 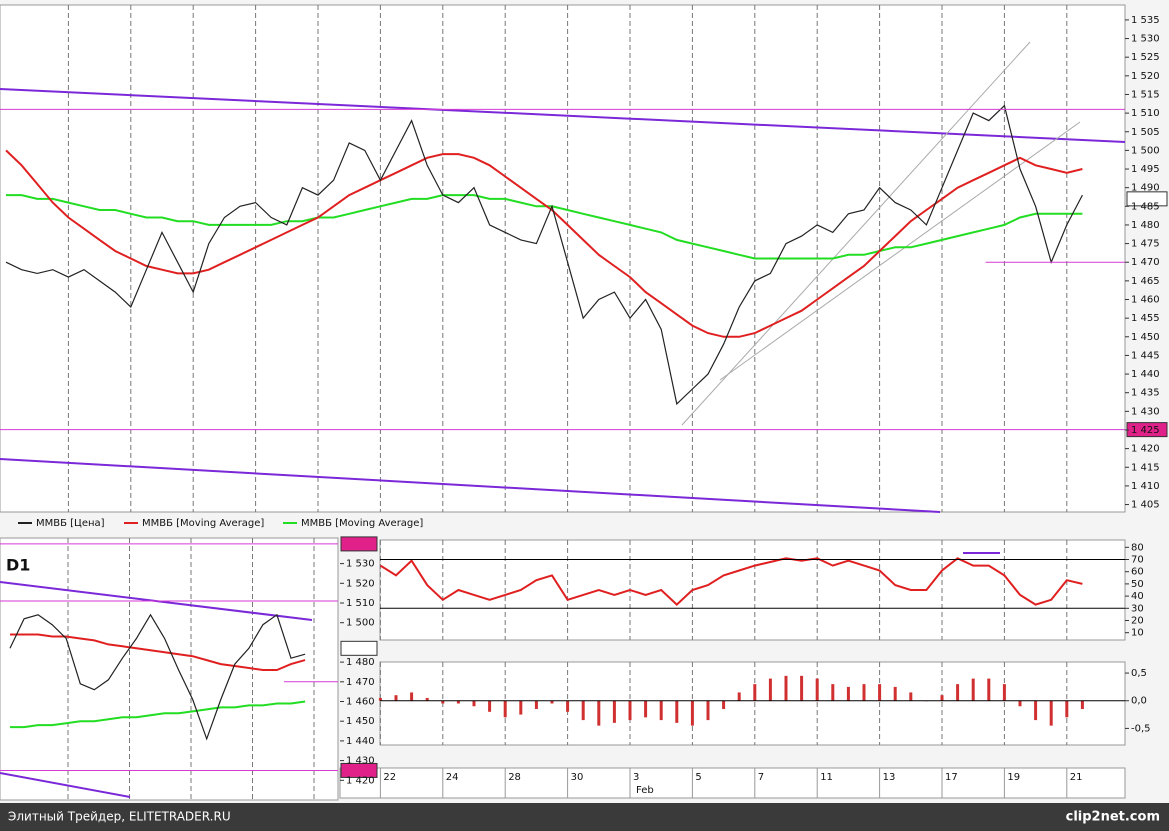 What do you see at coordinates (584, 817) in the screenshot?
I see `footer-bar` at bounding box center [584, 817].